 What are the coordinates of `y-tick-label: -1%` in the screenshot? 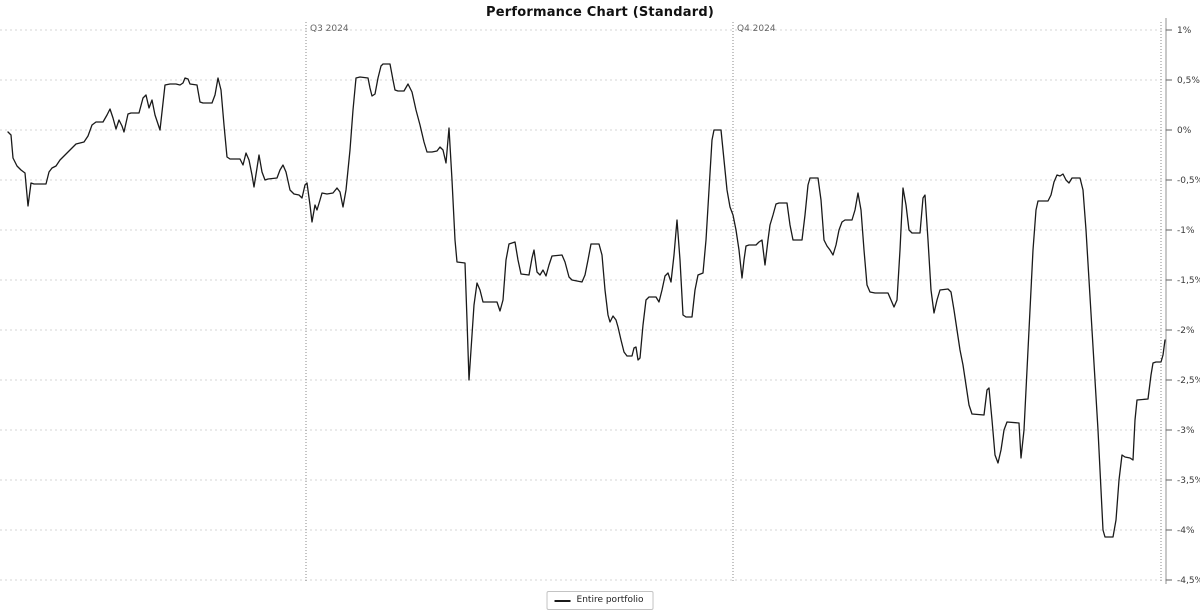 It's located at (1186, 231).